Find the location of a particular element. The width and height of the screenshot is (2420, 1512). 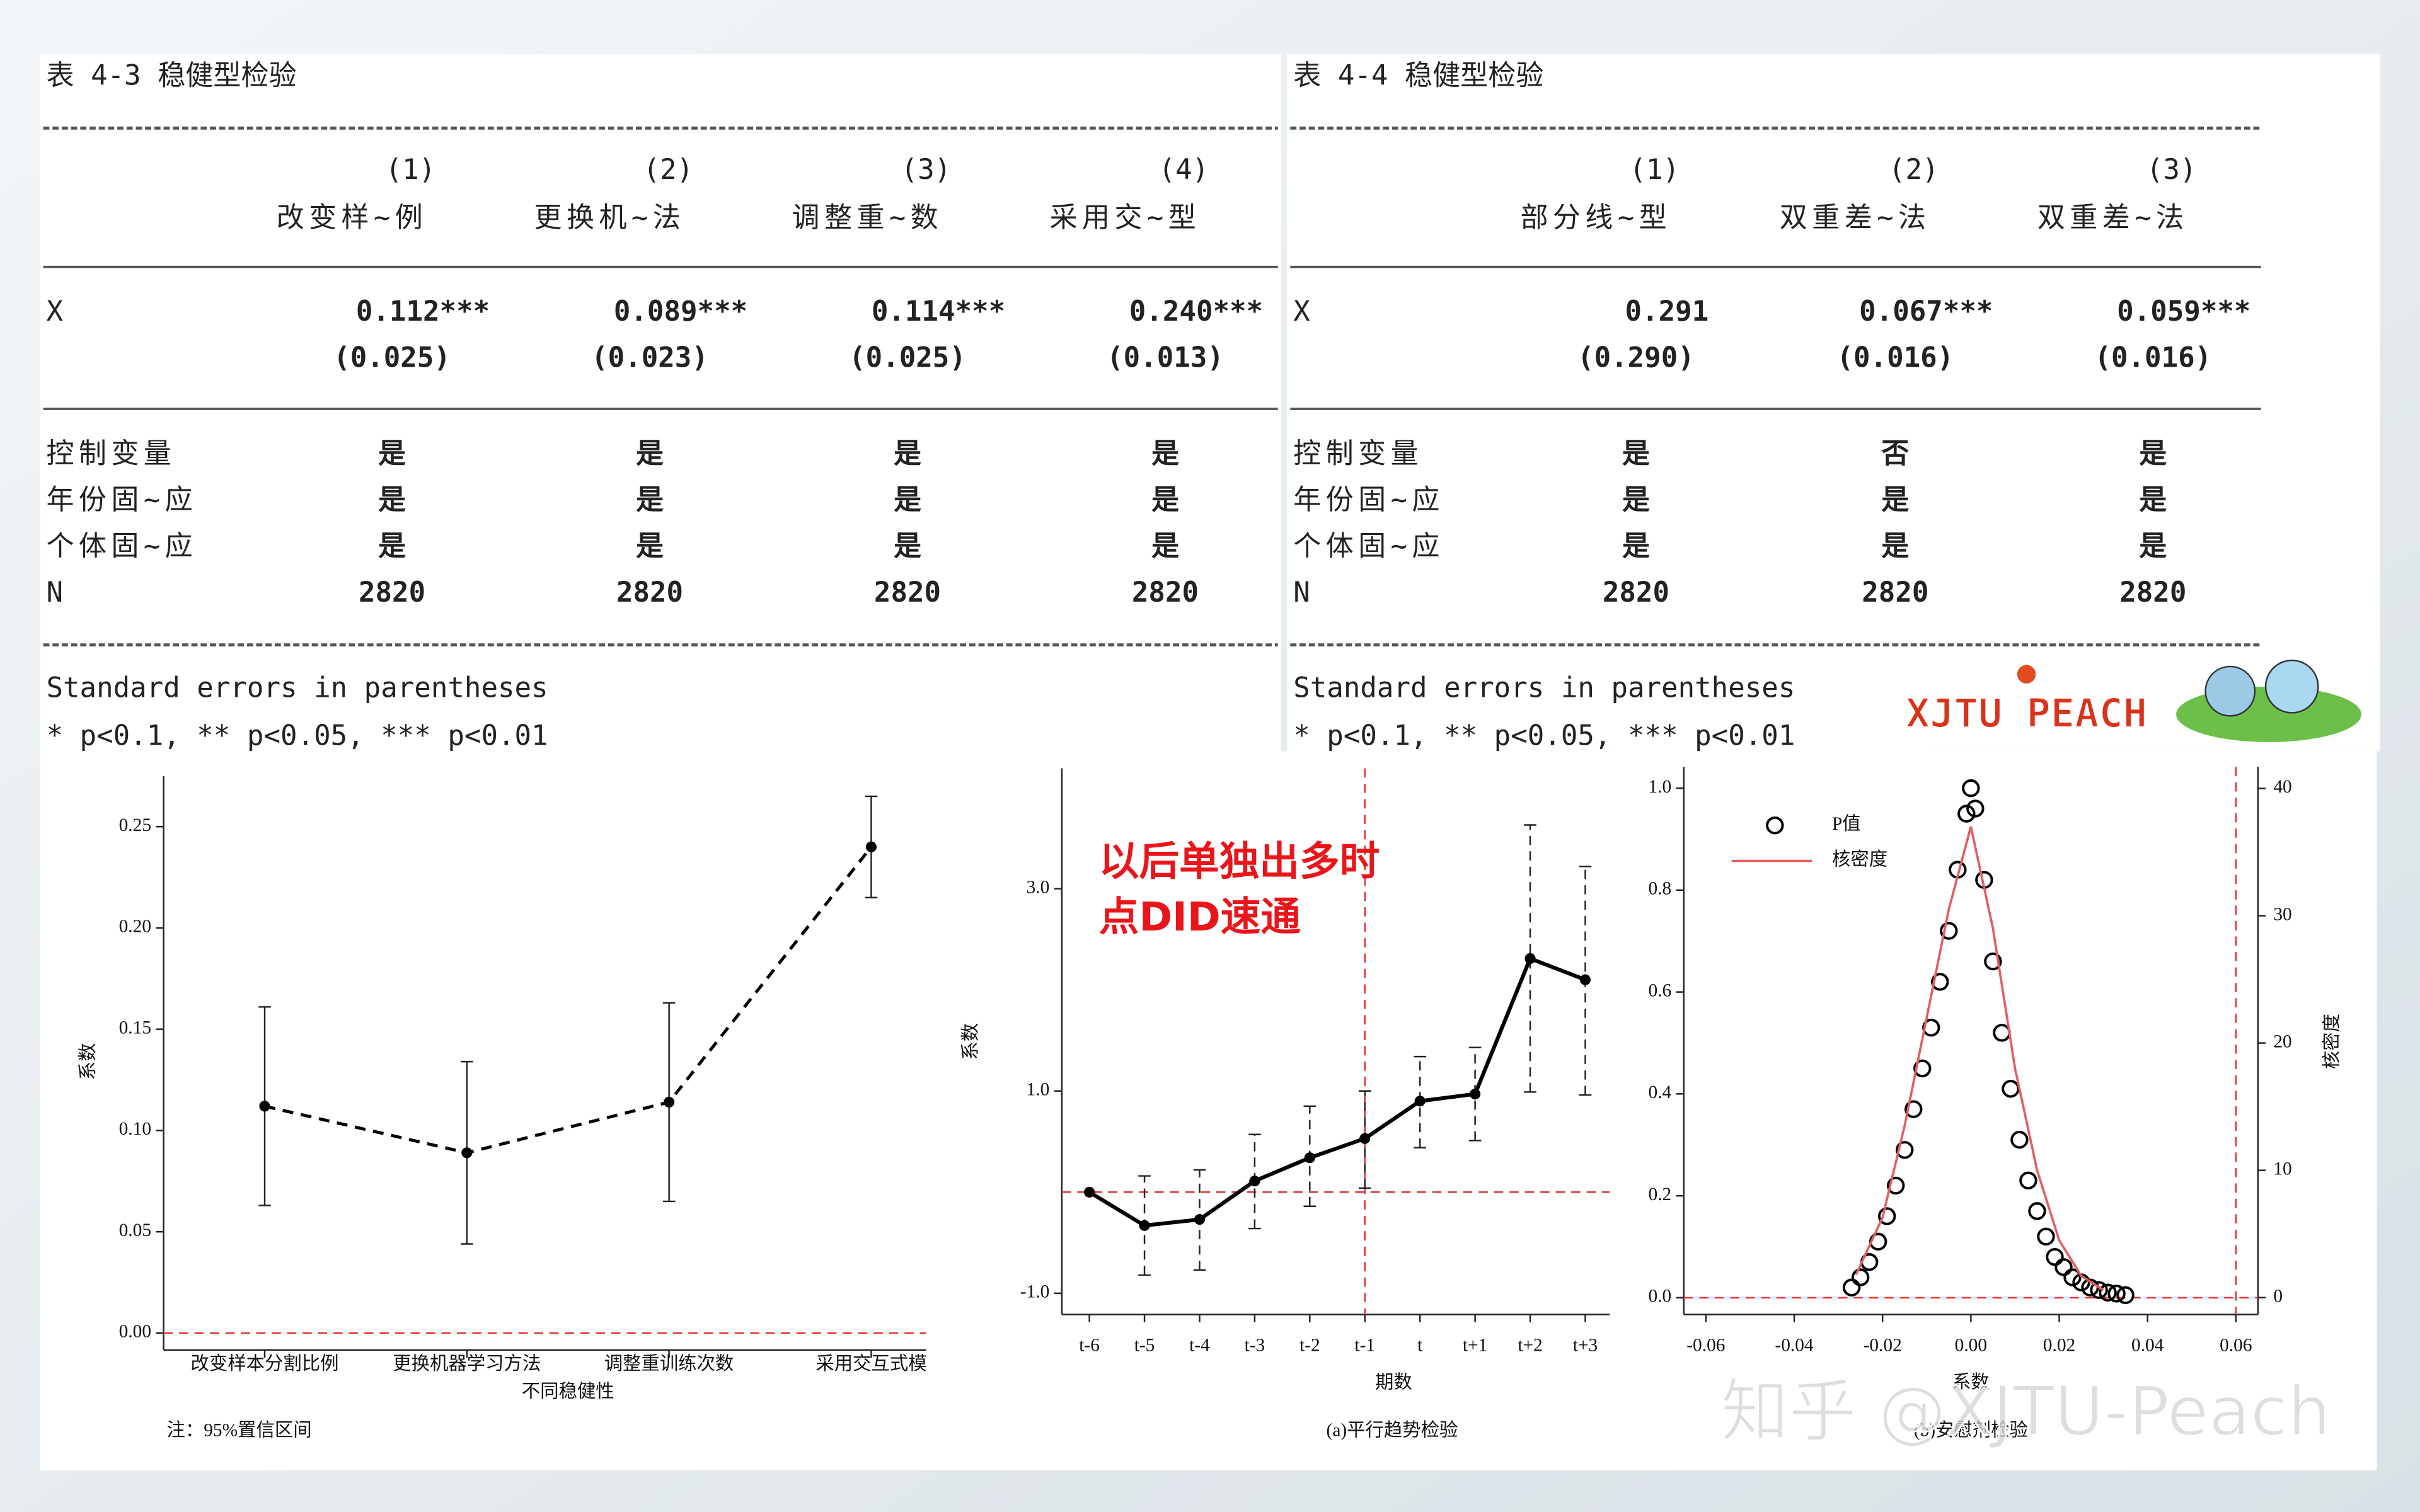

column-number: (3) is located at coordinates (927, 170).